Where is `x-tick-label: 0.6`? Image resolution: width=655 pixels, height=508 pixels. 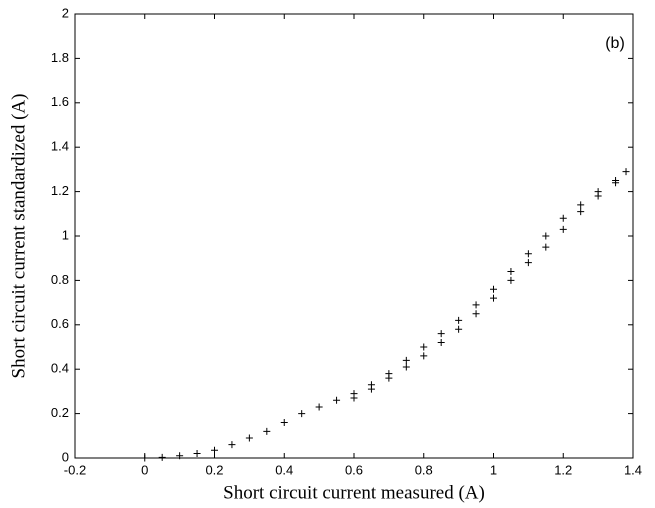
x-tick-label: 0.6 is located at coordinates (354, 469).